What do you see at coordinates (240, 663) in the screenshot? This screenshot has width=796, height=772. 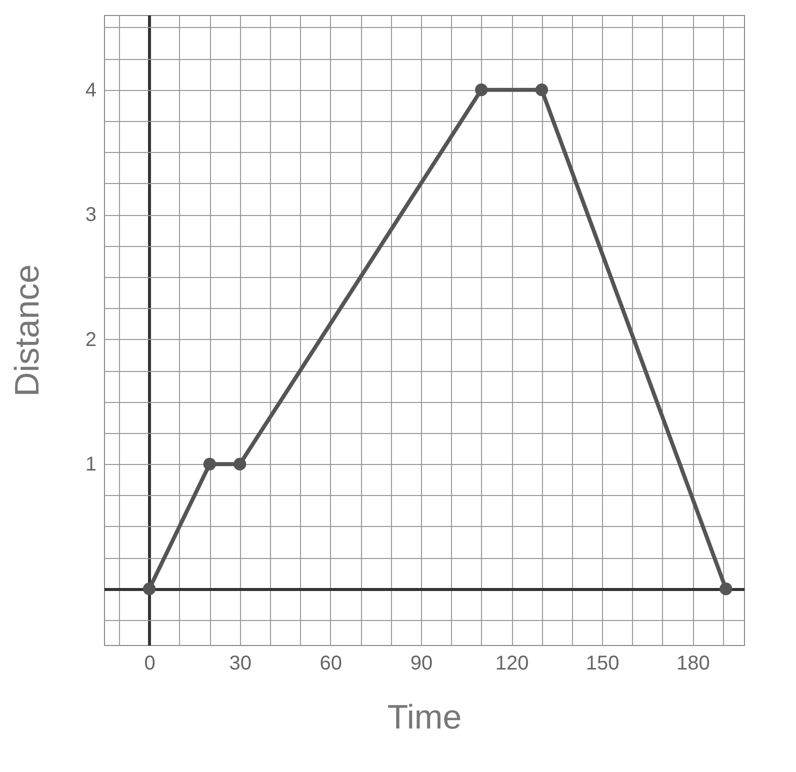 I see `x-tick-label: 30` at bounding box center [240, 663].